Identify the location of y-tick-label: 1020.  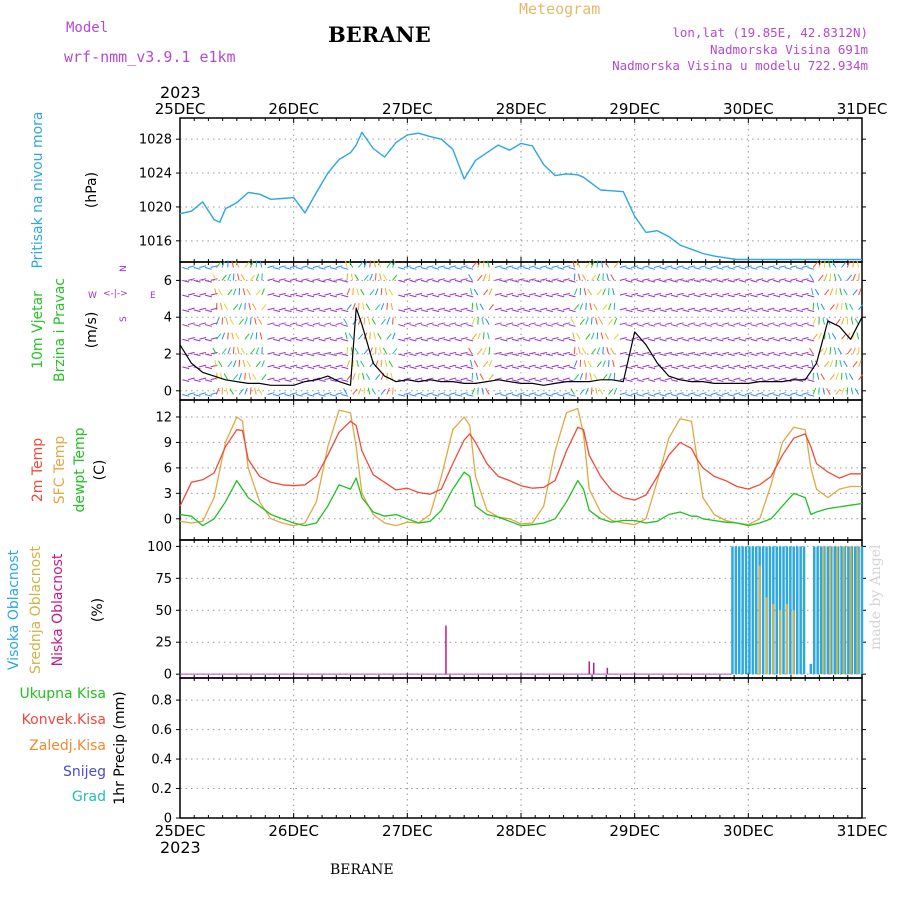
(155, 207).